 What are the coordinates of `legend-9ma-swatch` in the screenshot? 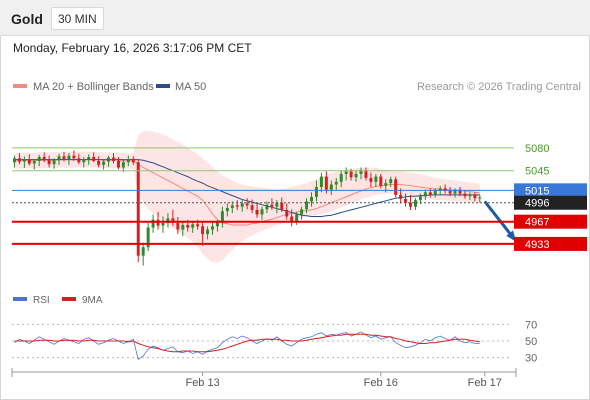 It's located at (69, 299).